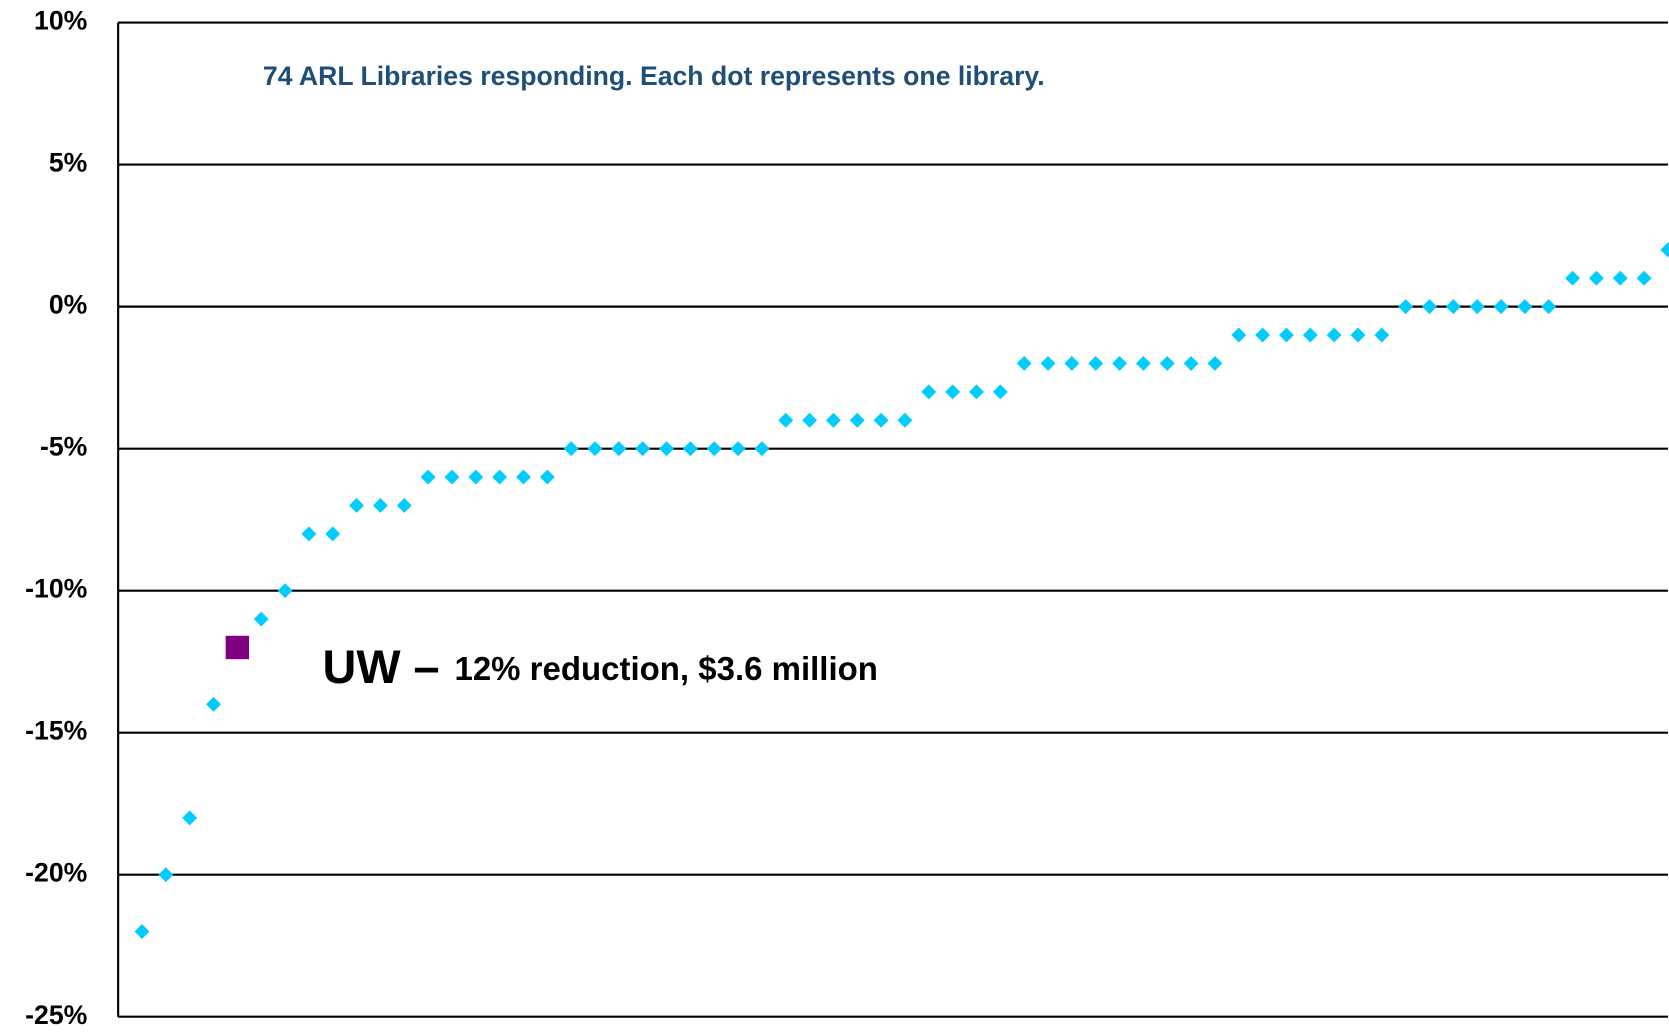 This screenshot has height=1034, width=1669. What do you see at coordinates (56, 589) in the screenshot?
I see `y-tick-label: -10%` at bounding box center [56, 589].